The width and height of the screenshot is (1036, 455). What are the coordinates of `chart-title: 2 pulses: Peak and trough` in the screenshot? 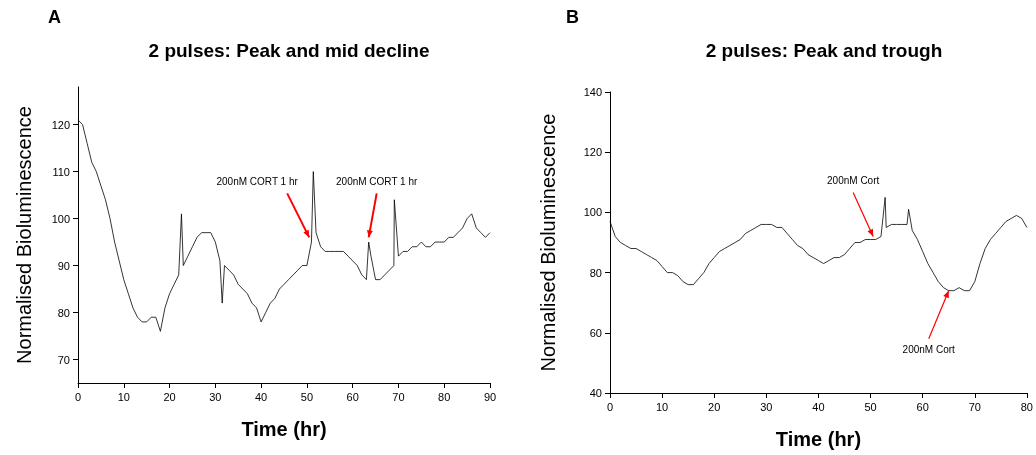 It's located at (824, 50).